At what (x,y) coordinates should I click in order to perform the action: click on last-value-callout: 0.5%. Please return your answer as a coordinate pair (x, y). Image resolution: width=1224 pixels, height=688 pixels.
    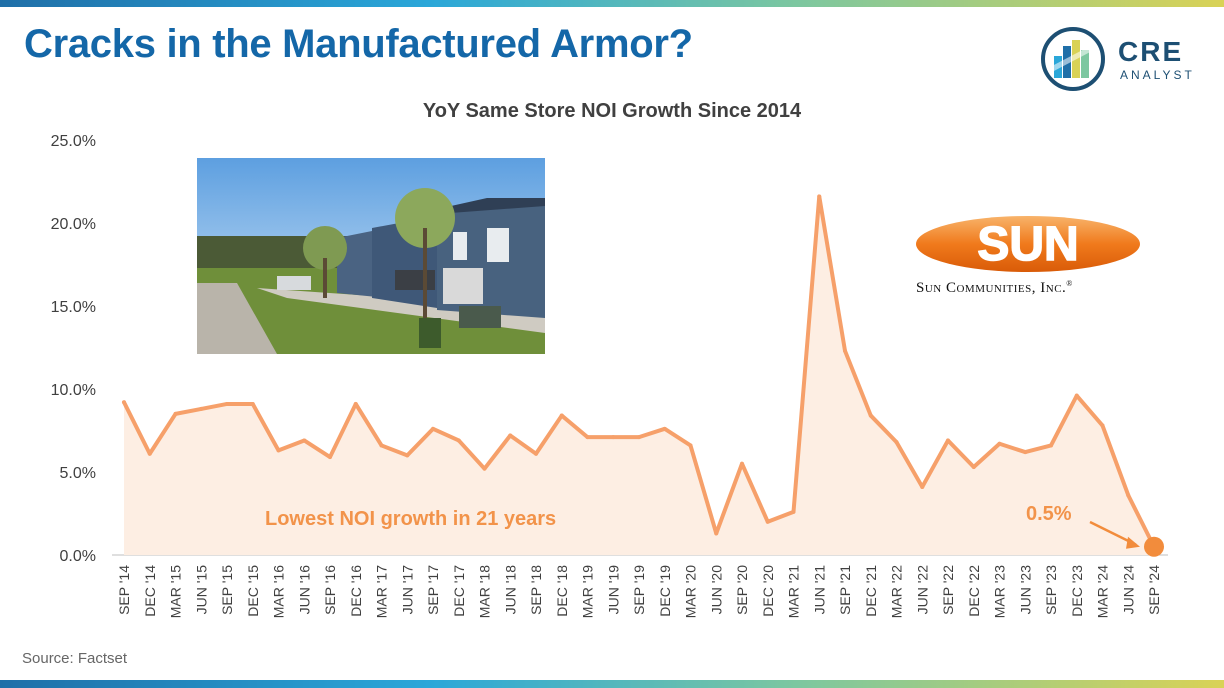
    Looking at the image, I should click on (1049, 514).